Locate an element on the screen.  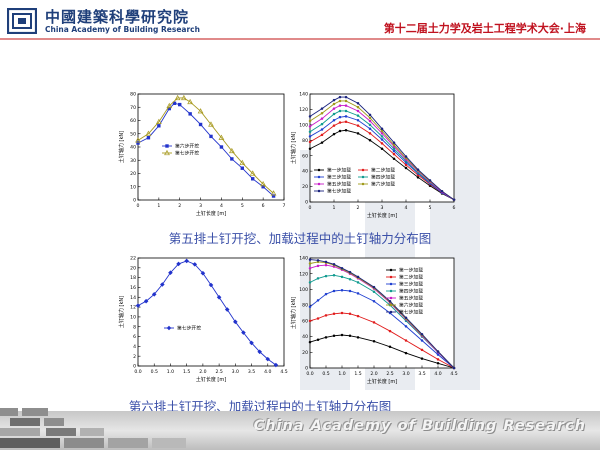
legend-label: 第七步开挖 is located at coordinates (187, 153).